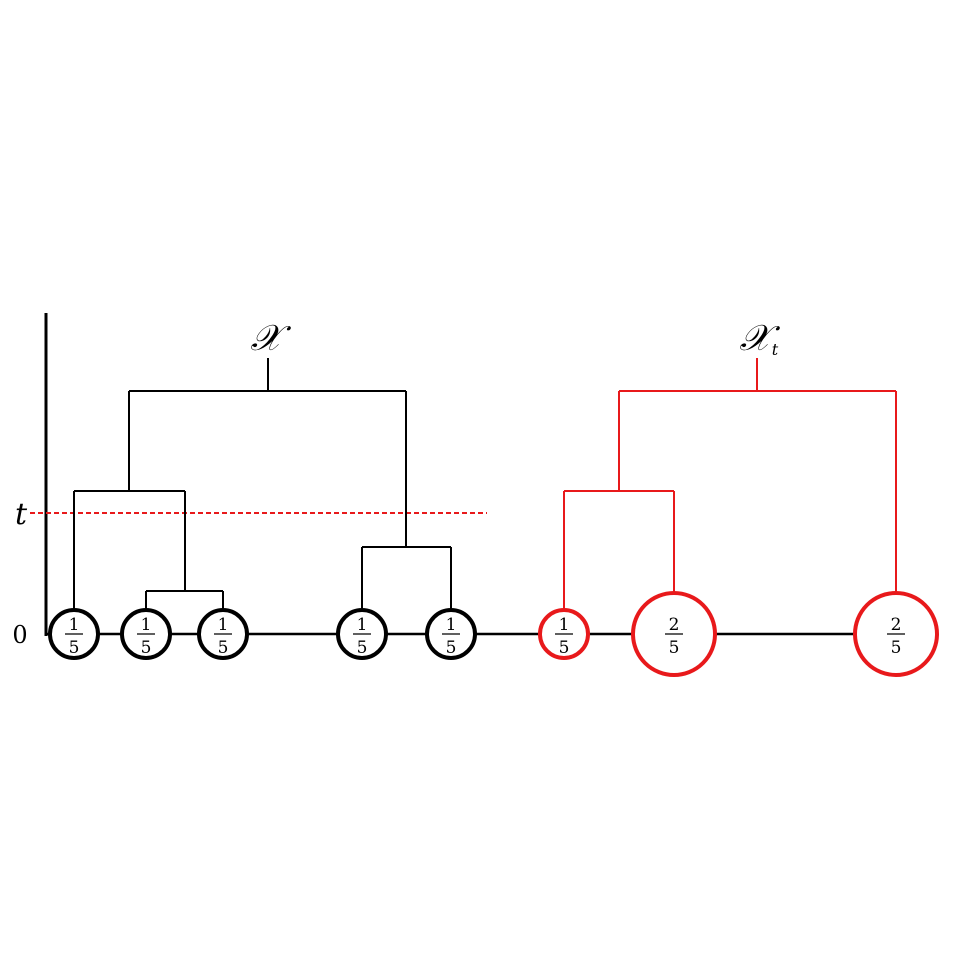 The width and height of the screenshot is (954, 953). Describe the element at coordinates (271, 338) in the screenshot. I see `left-root-label: 𝒳` at that location.